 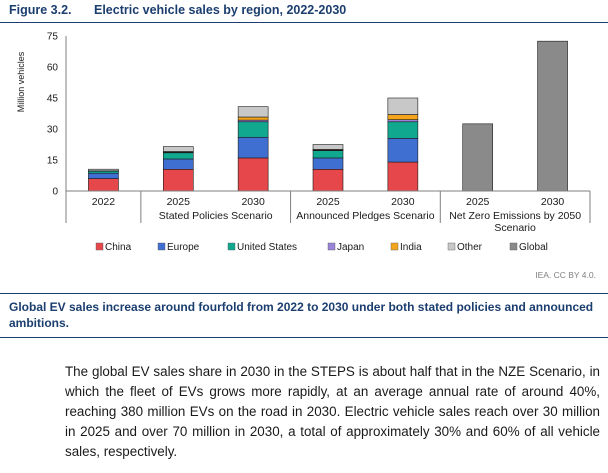 What do you see at coordinates (533, 247) in the screenshot?
I see `legend-label: Global` at bounding box center [533, 247].